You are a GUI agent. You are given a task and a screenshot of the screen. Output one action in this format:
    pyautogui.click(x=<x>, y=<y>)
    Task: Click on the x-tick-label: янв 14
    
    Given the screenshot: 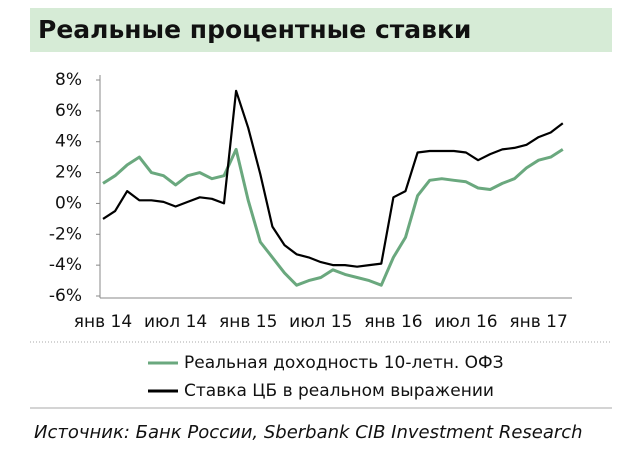 What is the action you would take?
    pyautogui.click(x=103, y=322)
    